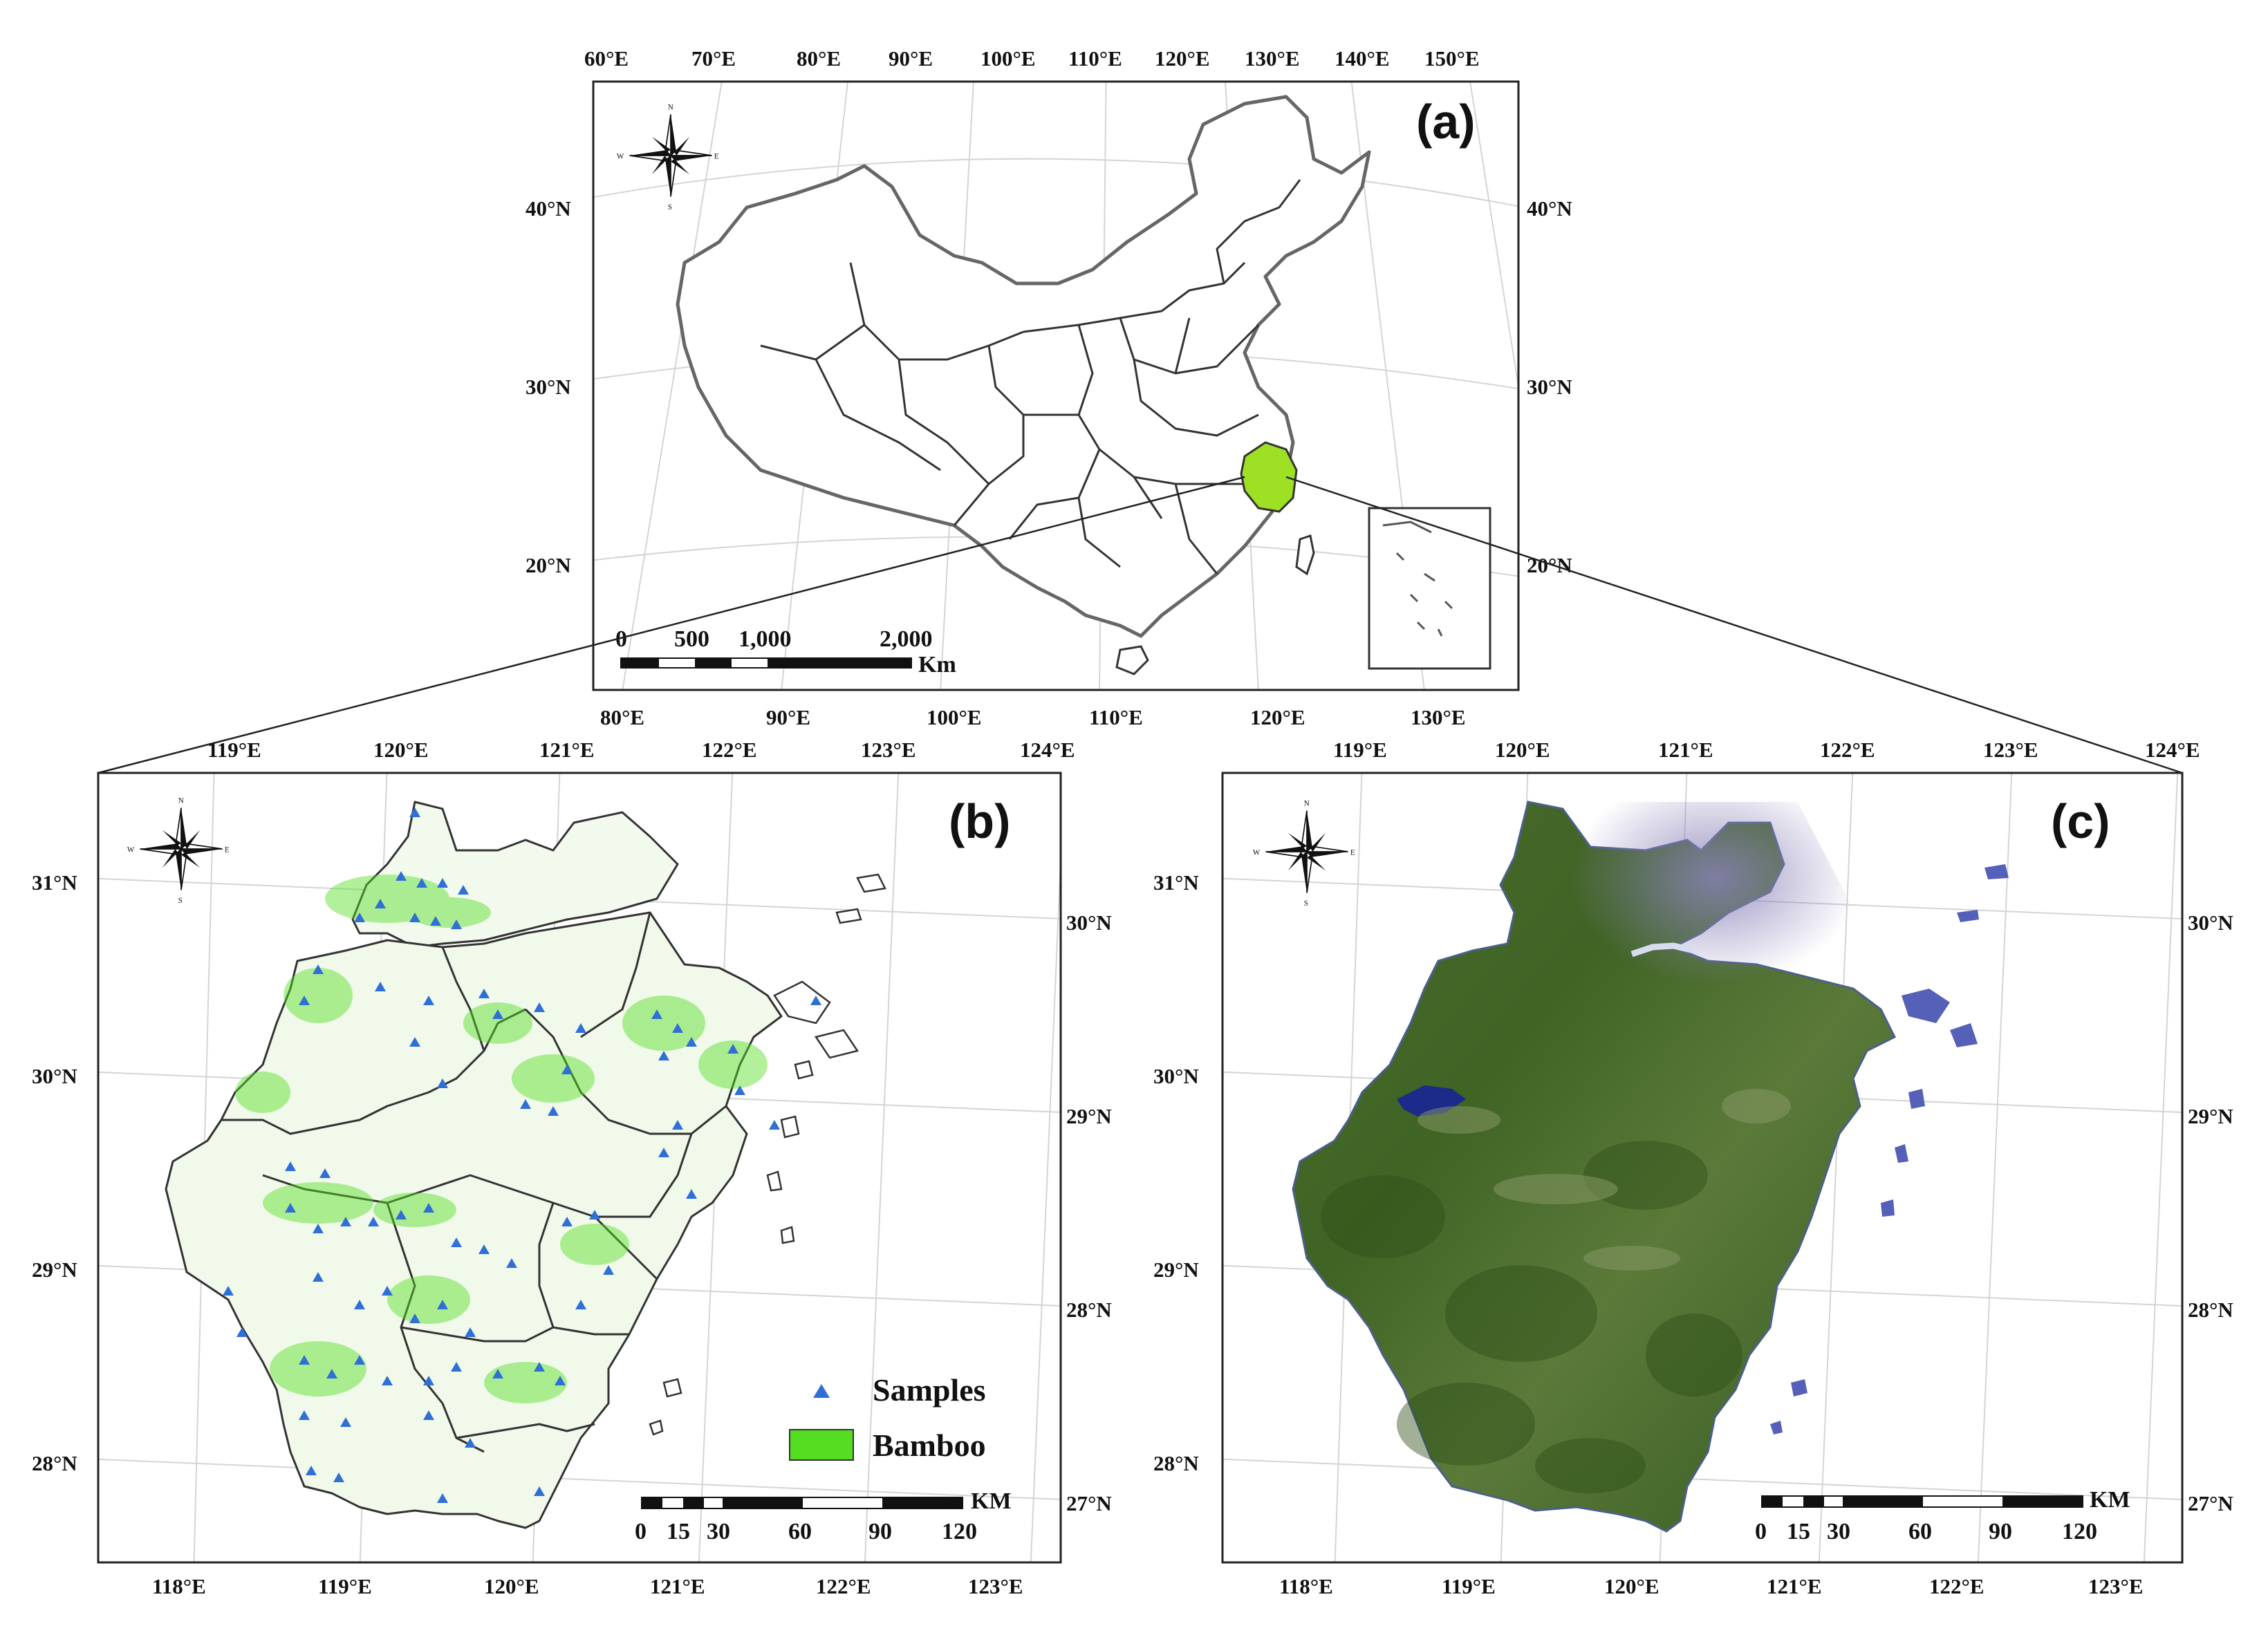  What do you see at coordinates (1304, 854) in the screenshot?
I see `panel-c-north-arrow: N S E W` at bounding box center [1304, 854].